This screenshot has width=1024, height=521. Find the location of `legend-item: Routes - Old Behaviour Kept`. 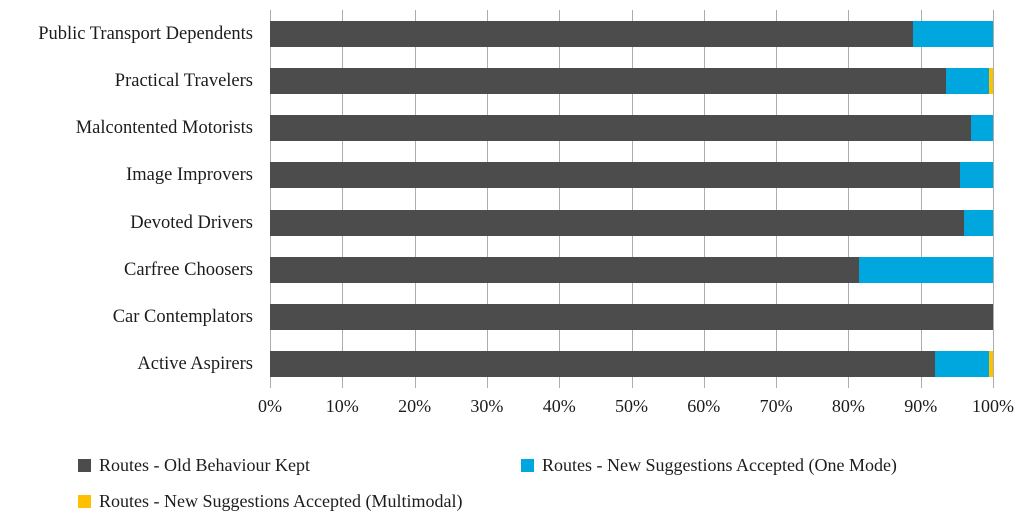

legend-item: Routes - Old Behaviour Kept is located at coordinates (194, 465).